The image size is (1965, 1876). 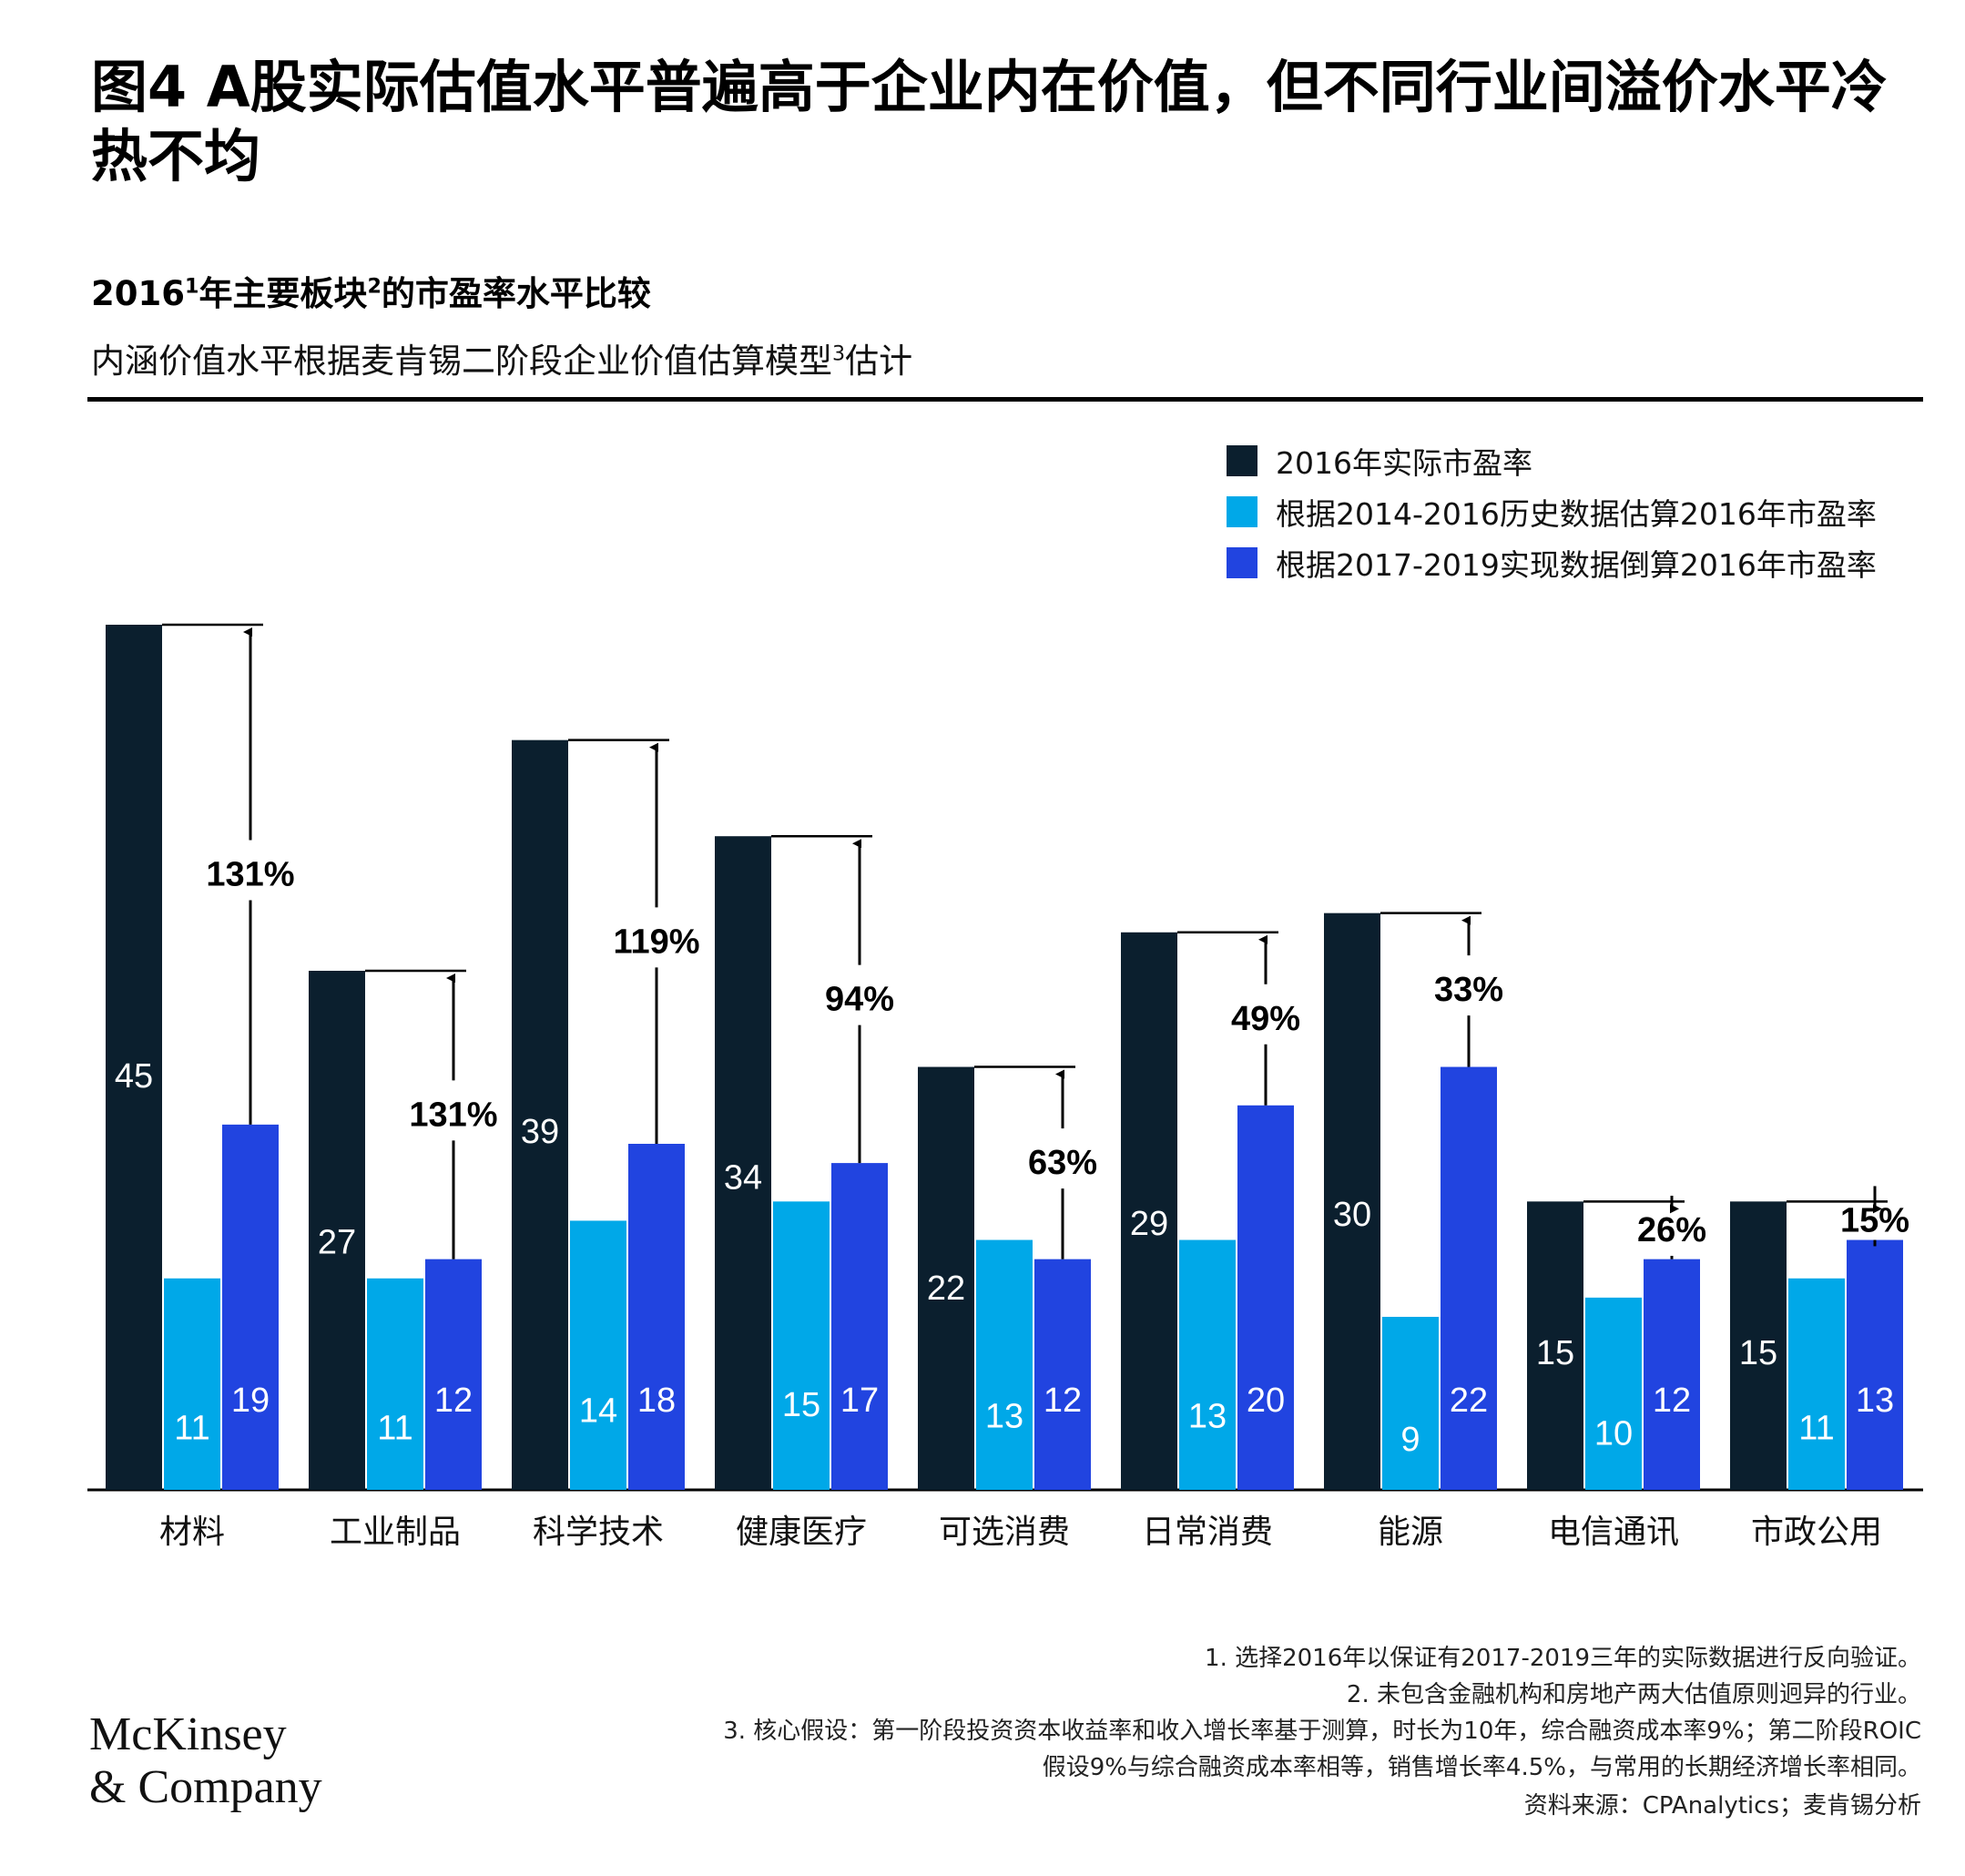 What do you see at coordinates (1404, 463) in the screenshot?
I see `legend-label-actual: 2016年实际市盈率` at bounding box center [1404, 463].